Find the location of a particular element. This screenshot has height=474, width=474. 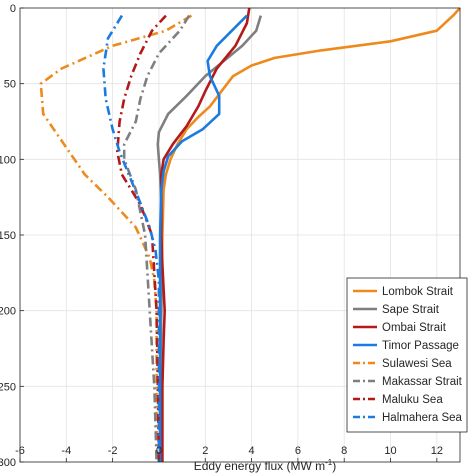

x-tick-label: -2 is located at coordinates (113, 451).